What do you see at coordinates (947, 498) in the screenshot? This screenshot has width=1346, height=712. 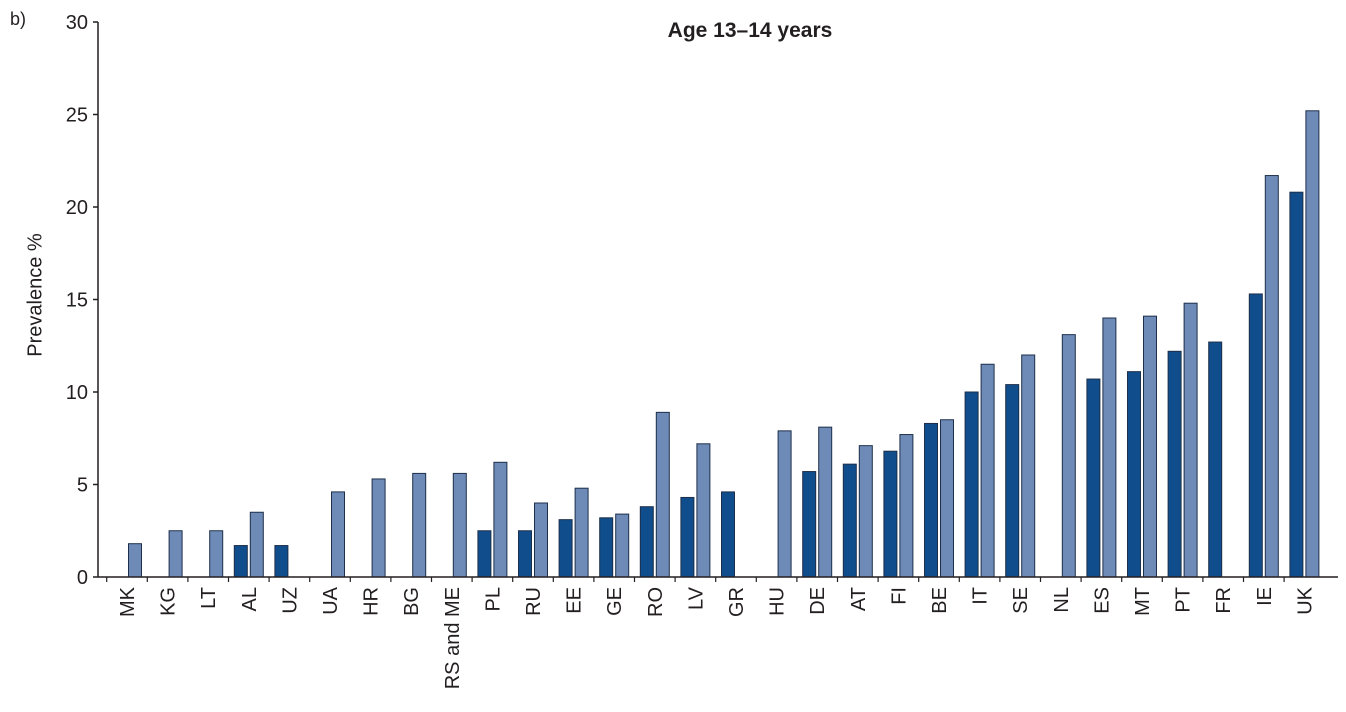 I see `bar-light-be` at bounding box center [947, 498].